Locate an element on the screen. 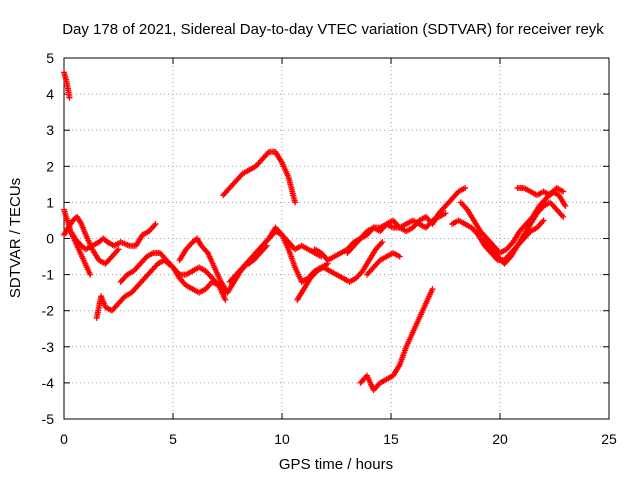  y-tick-label: -4 is located at coordinates (48, 383).